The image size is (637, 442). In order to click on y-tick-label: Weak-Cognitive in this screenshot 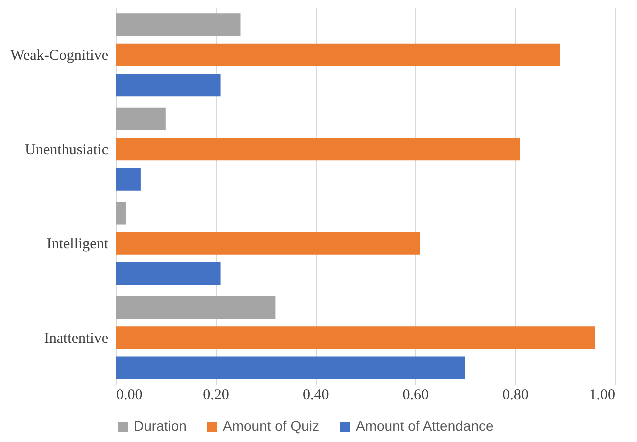, I will do `click(59, 56)`.